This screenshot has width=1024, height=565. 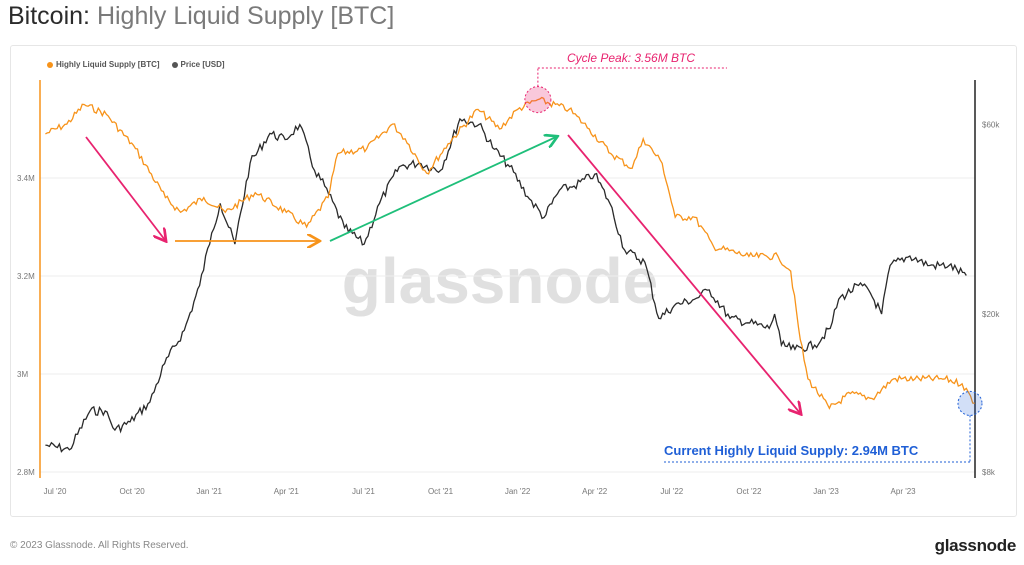 What do you see at coordinates (749, 491) in the screenshot?
I see `x-tick-label: Oct '22` at bounding box center [749, 491].